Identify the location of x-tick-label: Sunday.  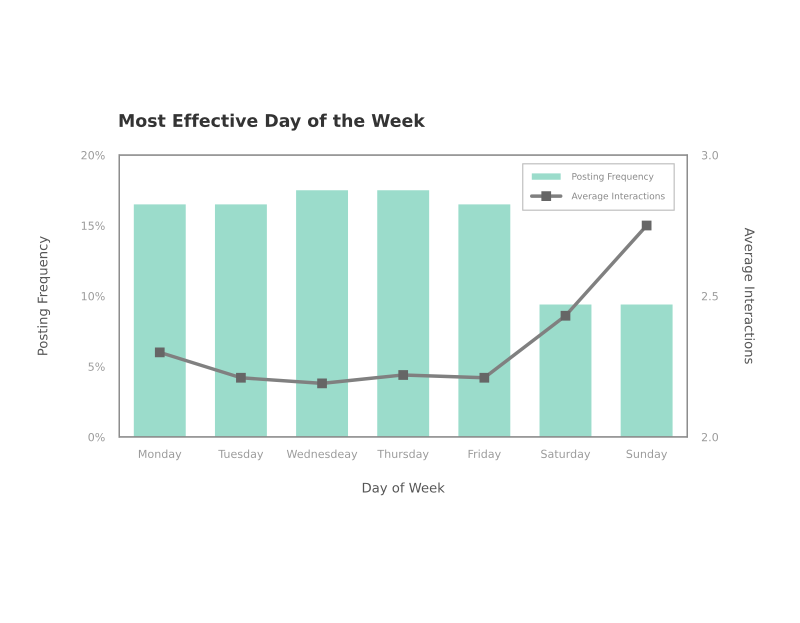
(647, 454).